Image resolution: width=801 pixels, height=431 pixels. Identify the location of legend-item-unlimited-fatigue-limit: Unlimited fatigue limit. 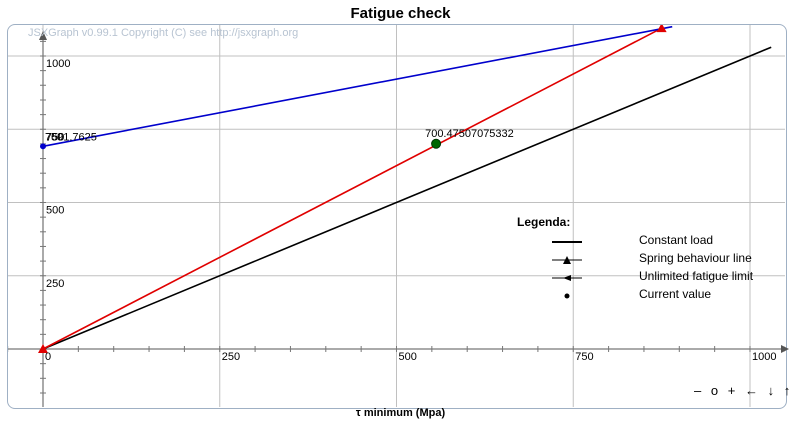
(696, 276).